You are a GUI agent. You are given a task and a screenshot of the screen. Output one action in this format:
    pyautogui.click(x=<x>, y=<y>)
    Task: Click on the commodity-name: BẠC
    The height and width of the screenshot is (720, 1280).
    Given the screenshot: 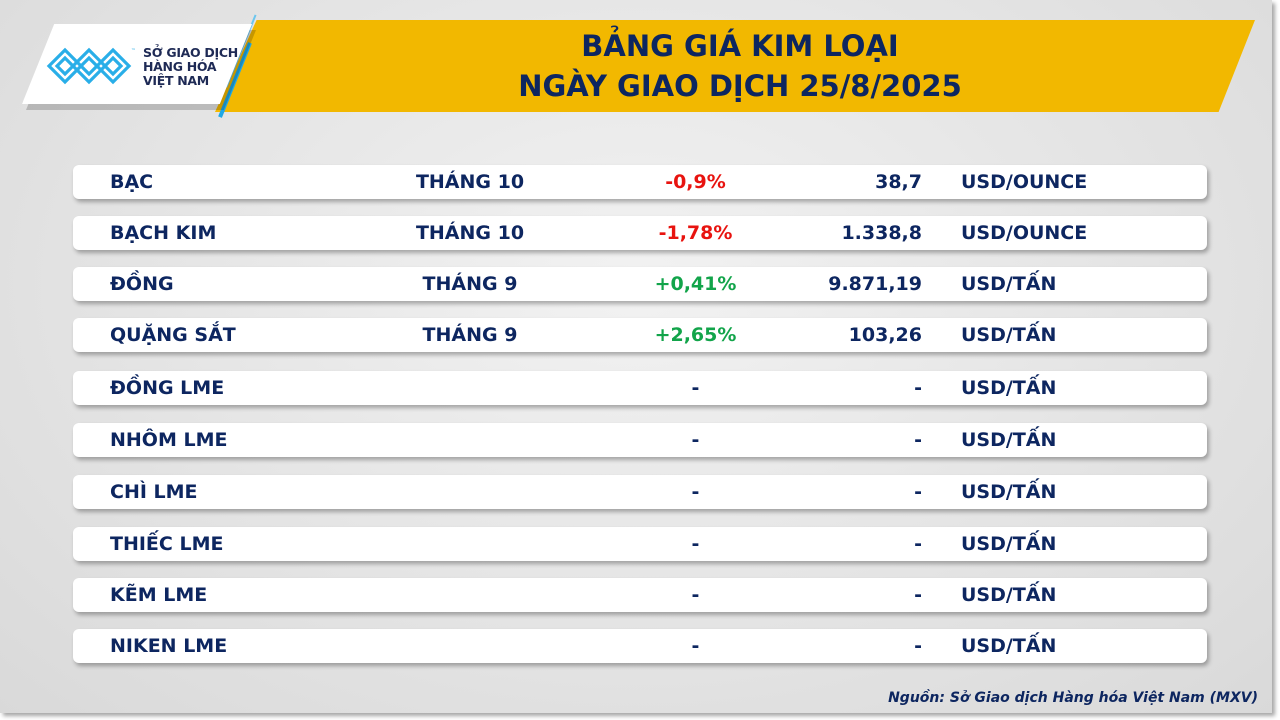 What is the action you would take?
    pyautogui.click(x=132, y=182)
    